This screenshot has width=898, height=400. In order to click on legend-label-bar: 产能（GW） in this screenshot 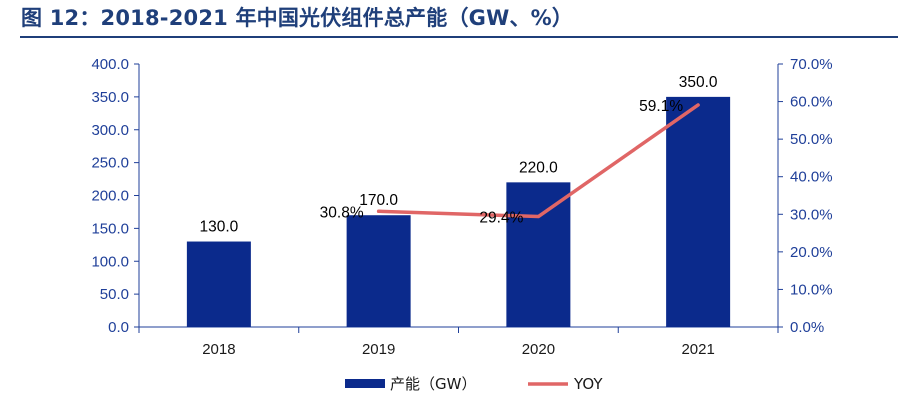, I will do `click(433, 384)`.